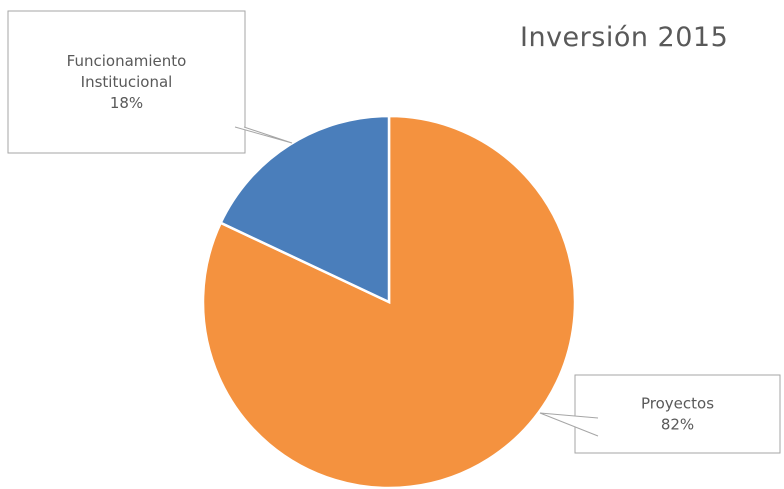  I want to click on data-label: Proyectos, so click(677, 404).